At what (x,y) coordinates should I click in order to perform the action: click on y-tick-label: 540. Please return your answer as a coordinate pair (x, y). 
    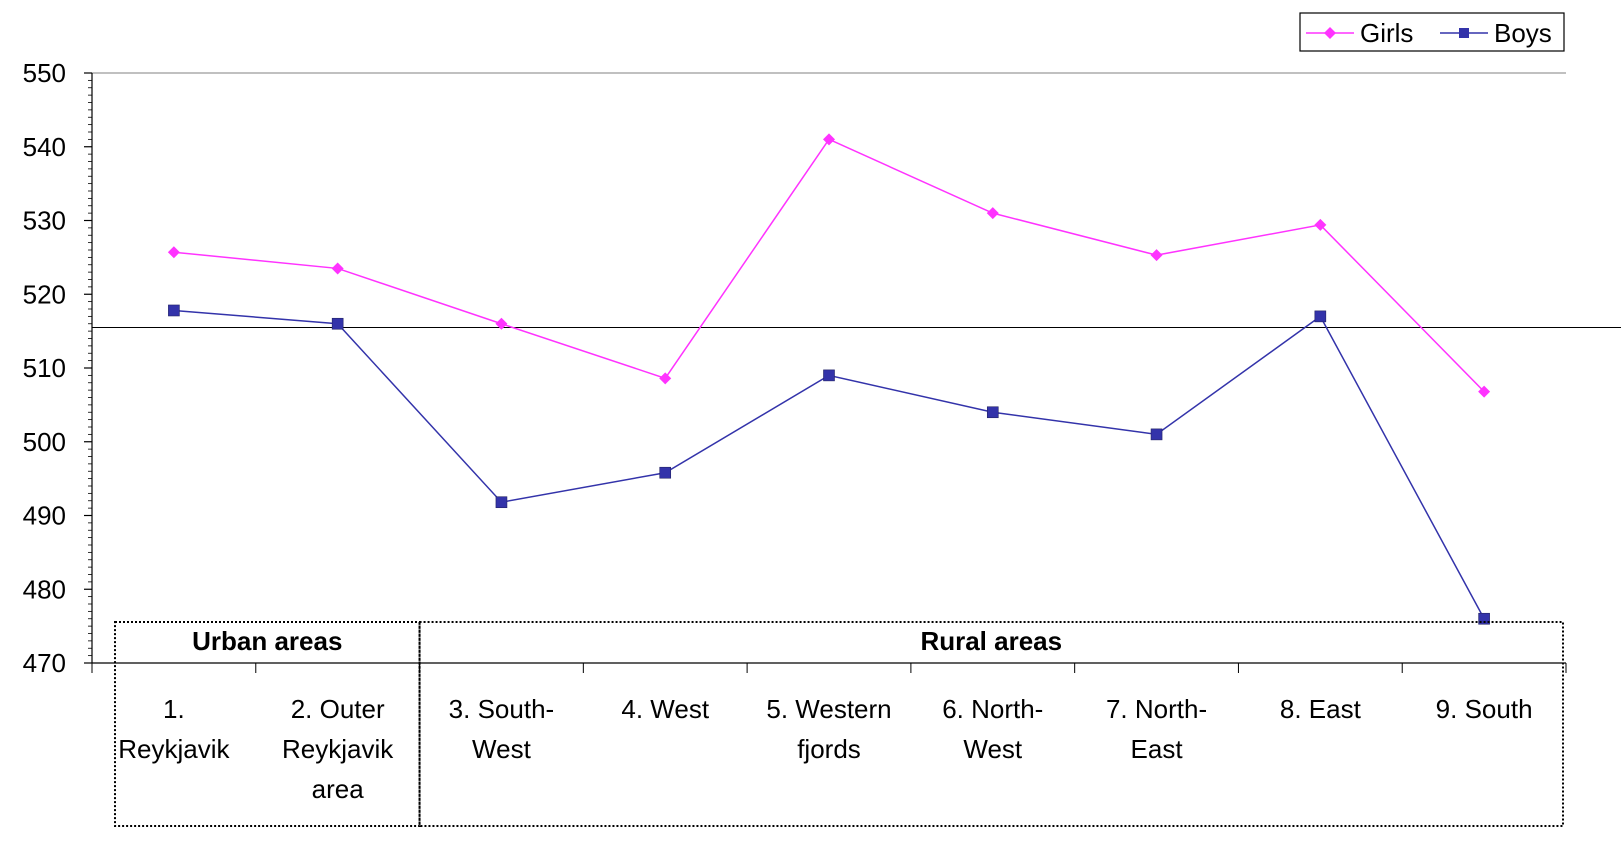
    Looking at the image, I should click on (44, 147).